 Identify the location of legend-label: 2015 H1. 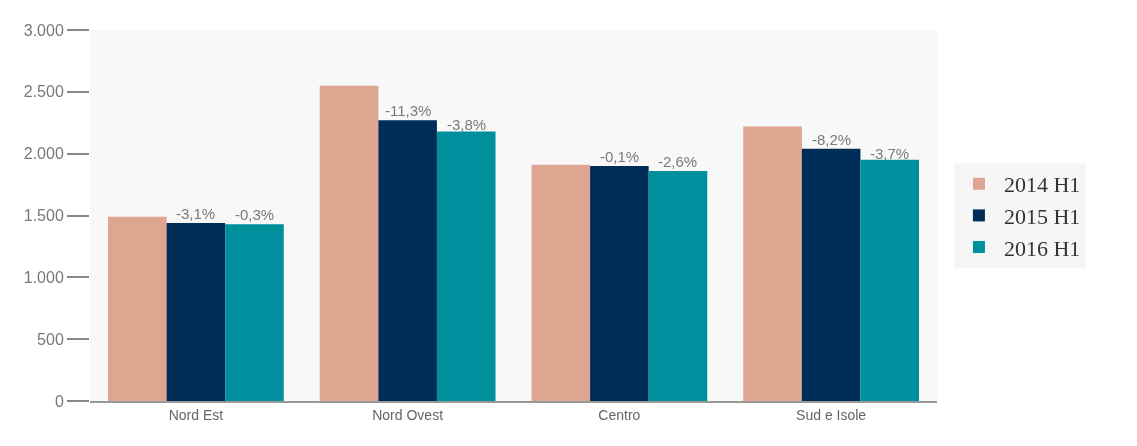
(1042, 216).